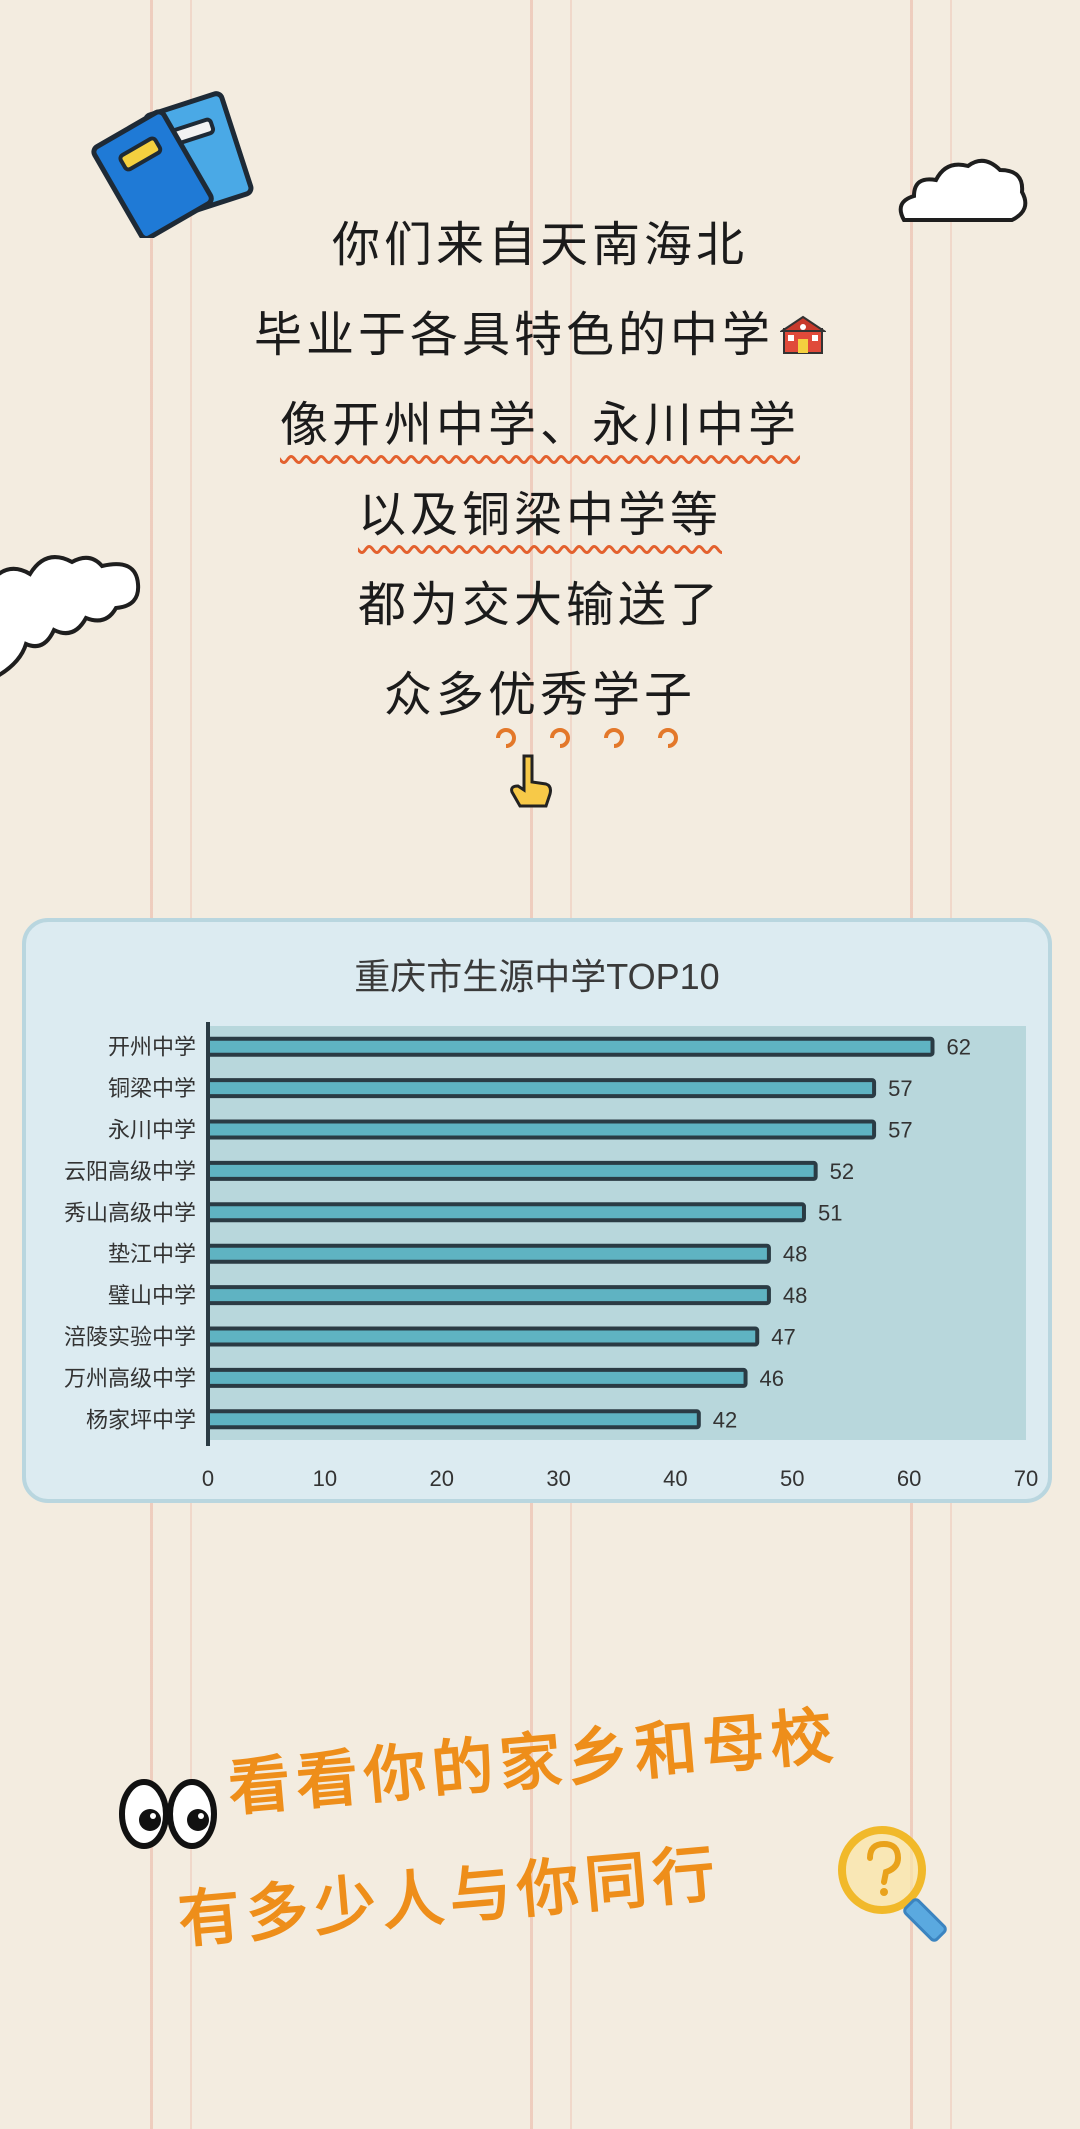  What do you see at coordinates (830, 1212) in the screenshot?
I see `data-label: 51` at bounding box center [830, 1212].